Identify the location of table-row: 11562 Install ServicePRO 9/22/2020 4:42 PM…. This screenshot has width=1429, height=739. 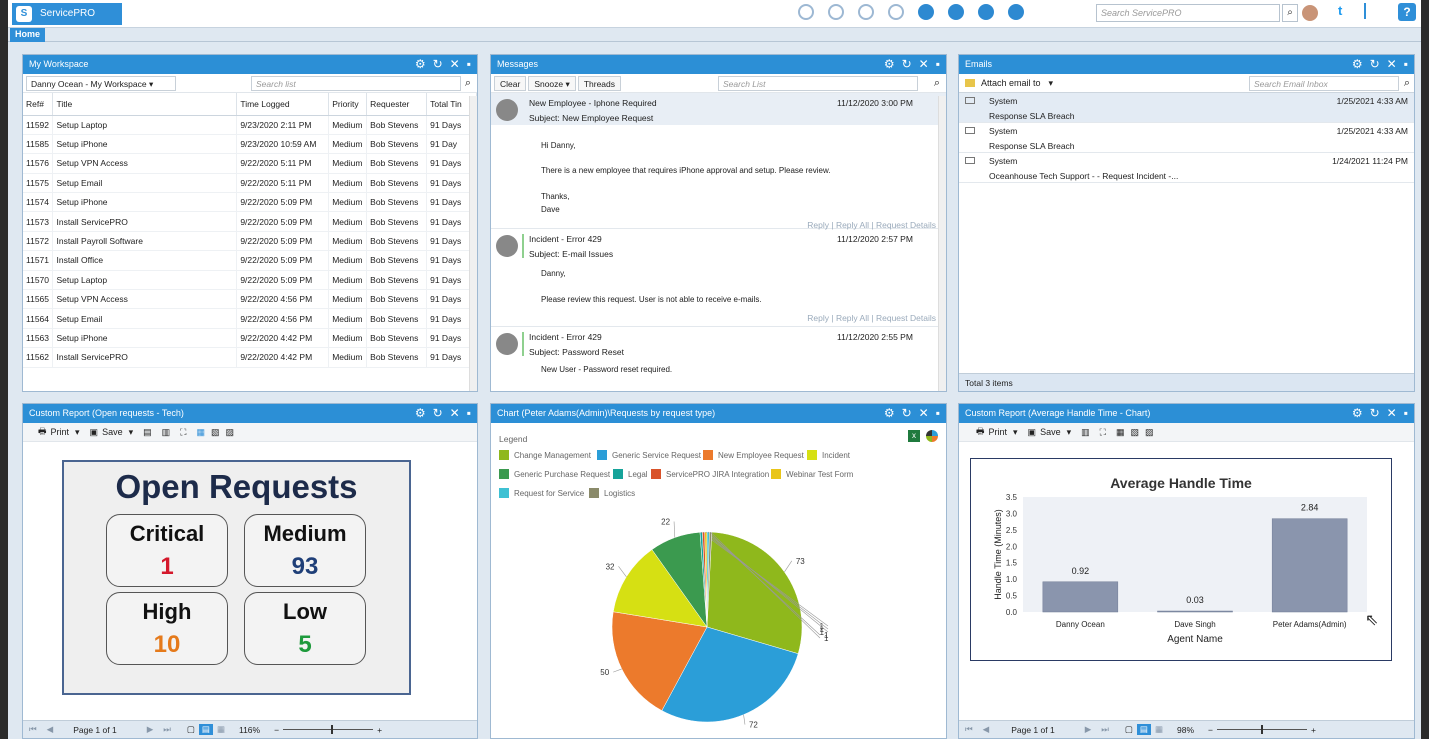
(250, 357).